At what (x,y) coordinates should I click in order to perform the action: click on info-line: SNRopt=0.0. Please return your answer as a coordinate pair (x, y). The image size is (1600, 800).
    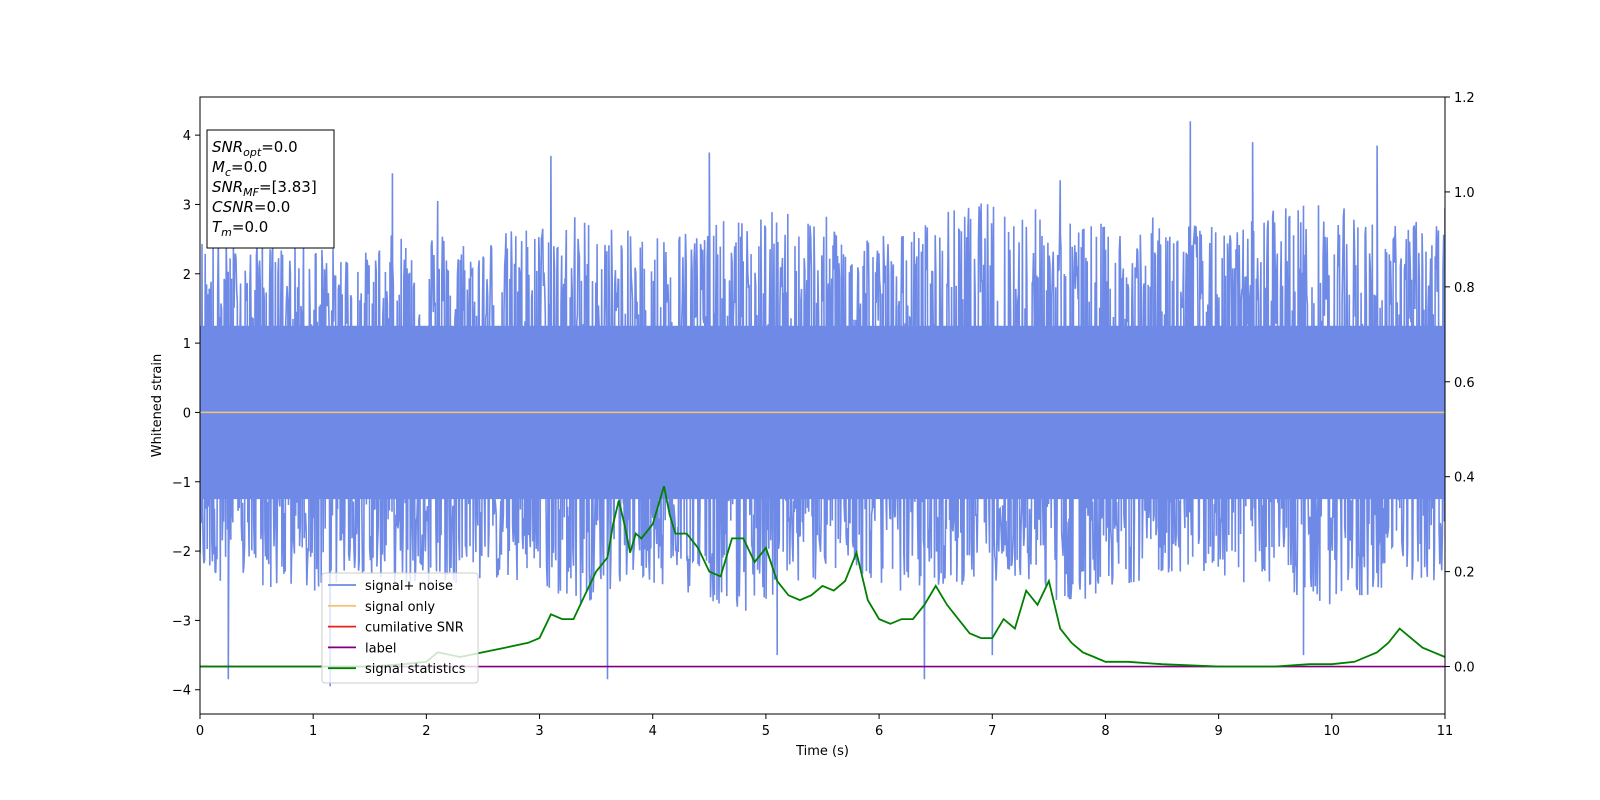
    Looking at the image, I should click on (255, 148).